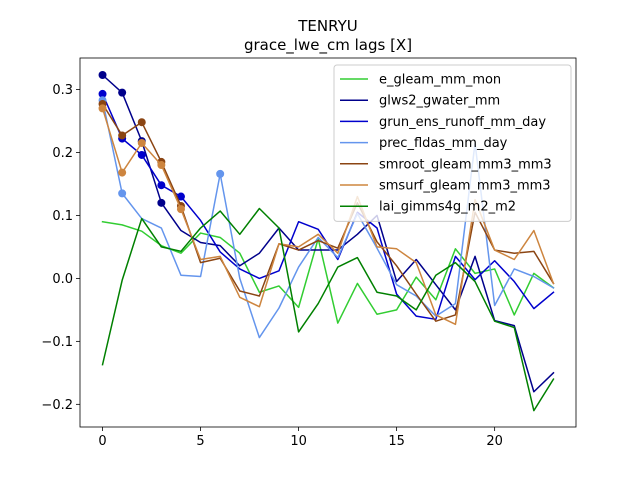 This screenshot has width=640, height=480. Describe the element at coordinates (327, 26) in the screenshot. I see `chart-title: TENRYU` at that location.